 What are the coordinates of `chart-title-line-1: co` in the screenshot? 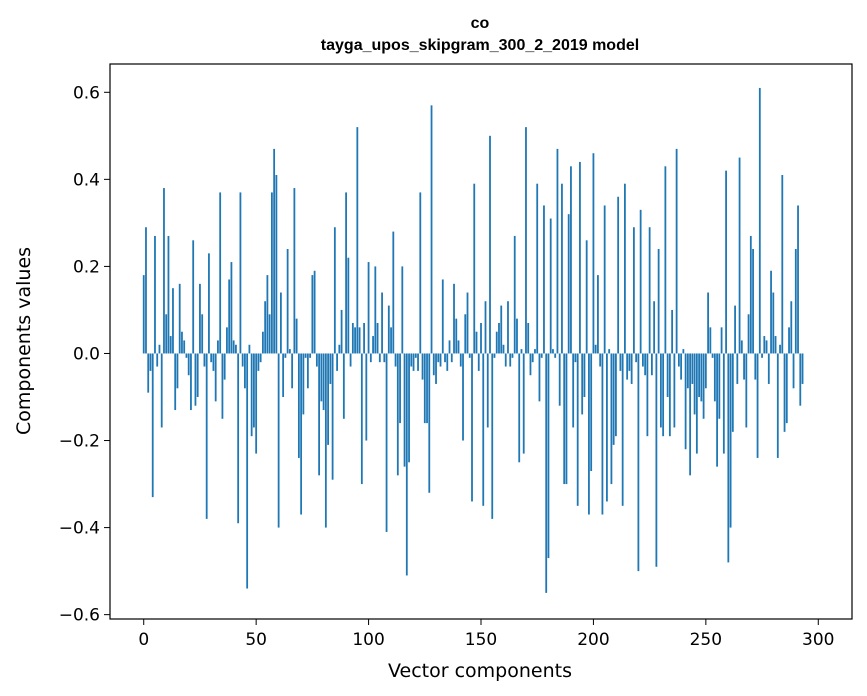 It's located at (480, 23).